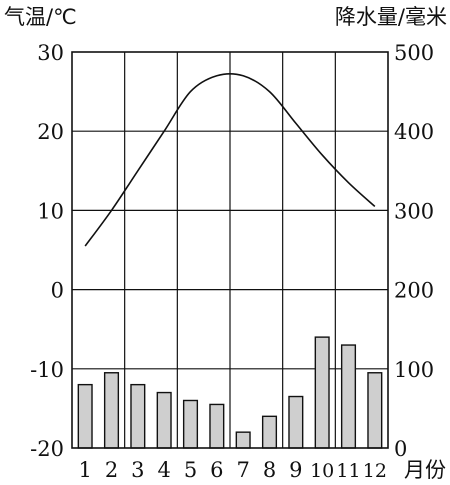 The image size is (450, 485). Describe the element at coordinates (242, 470) in the screenshot. I see `x-tick-label: 7` at that location.